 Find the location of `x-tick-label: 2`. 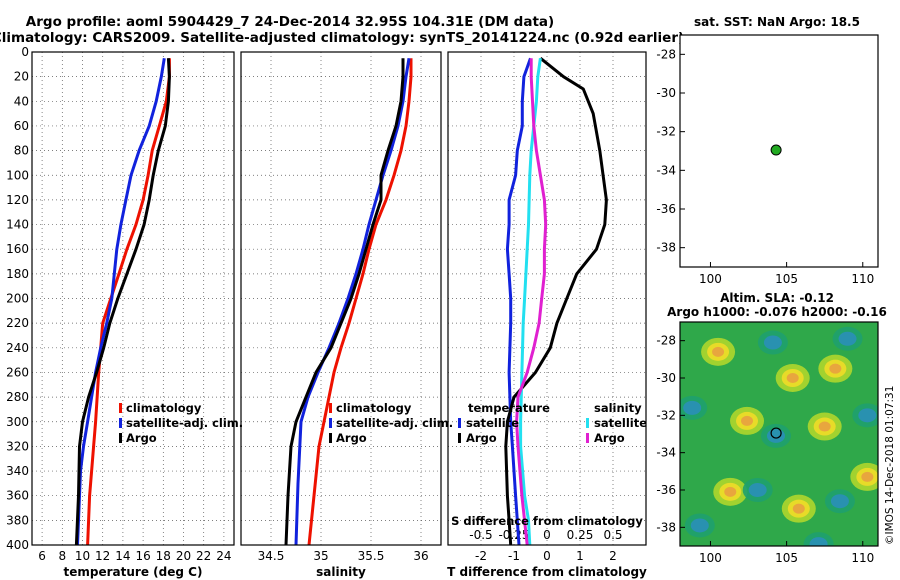

x-tick-label: 2 is located at coordinates (613, 556).